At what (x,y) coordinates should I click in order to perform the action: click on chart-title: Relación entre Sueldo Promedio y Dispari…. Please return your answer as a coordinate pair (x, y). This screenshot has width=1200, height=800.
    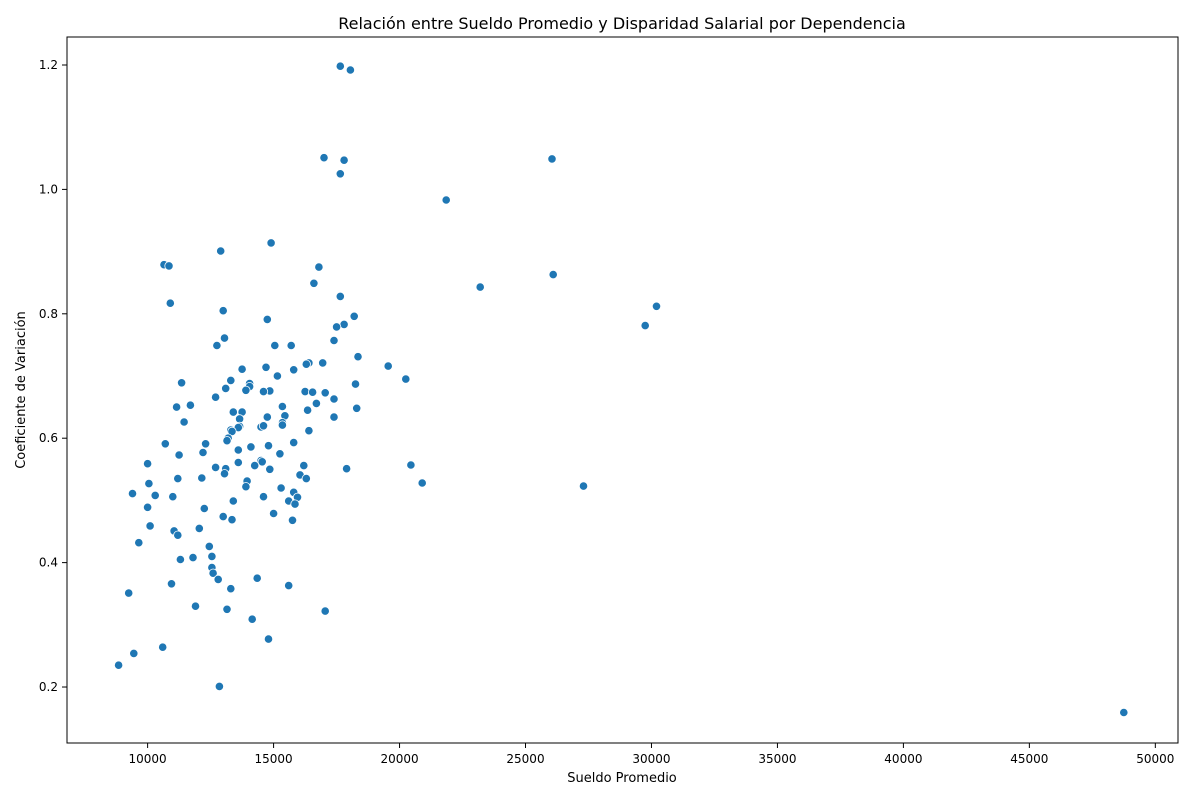
    Looking at the image, I should click on (622, 23).